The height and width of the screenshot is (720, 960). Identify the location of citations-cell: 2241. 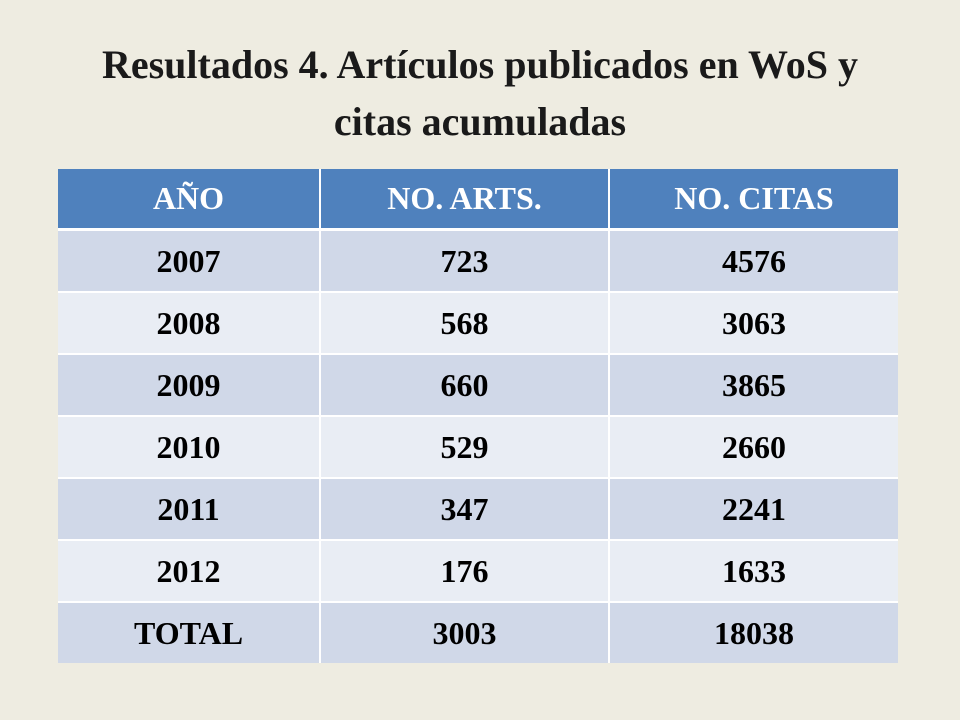
(753, 509).